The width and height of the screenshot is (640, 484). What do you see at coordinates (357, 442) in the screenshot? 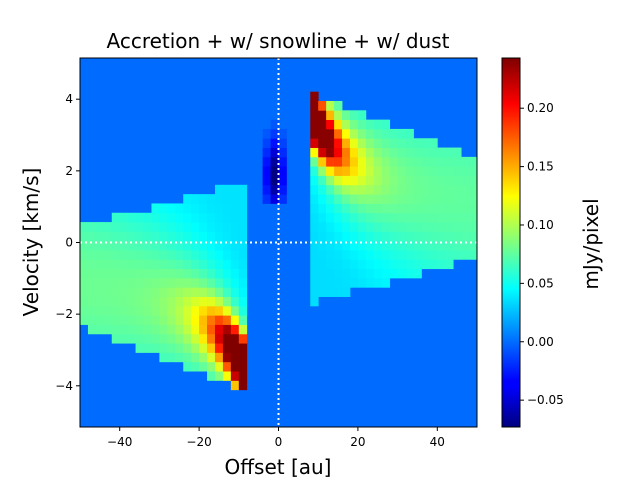
I see `x-tick-label: 20` at bounding box center [357, 442].